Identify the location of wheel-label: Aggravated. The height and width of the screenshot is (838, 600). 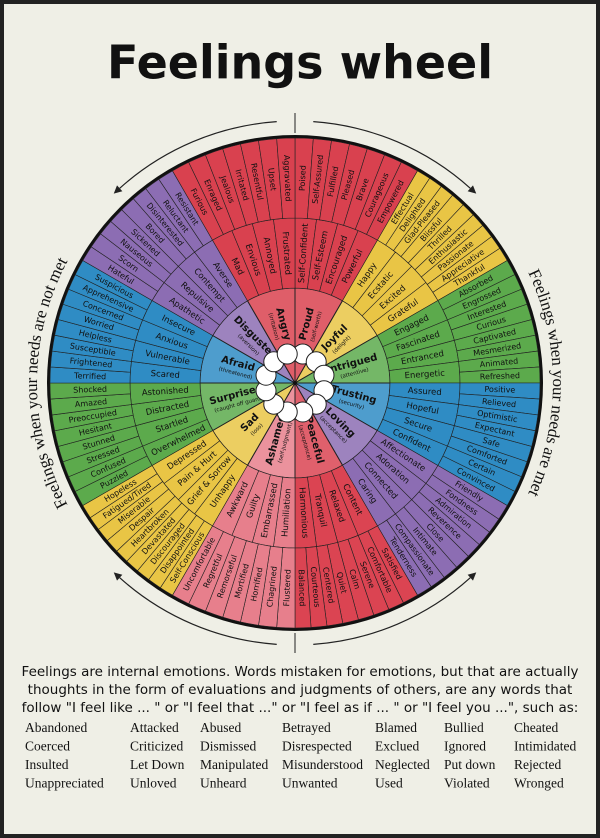
(287, 178).